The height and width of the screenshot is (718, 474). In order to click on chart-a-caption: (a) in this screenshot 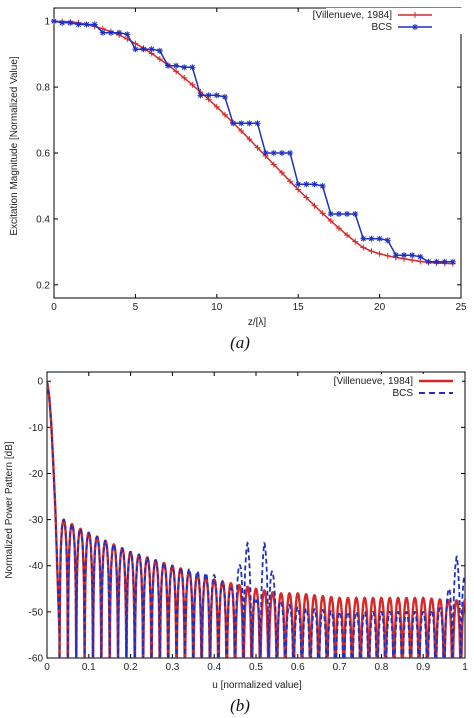, I will do `click(240, 342)`.